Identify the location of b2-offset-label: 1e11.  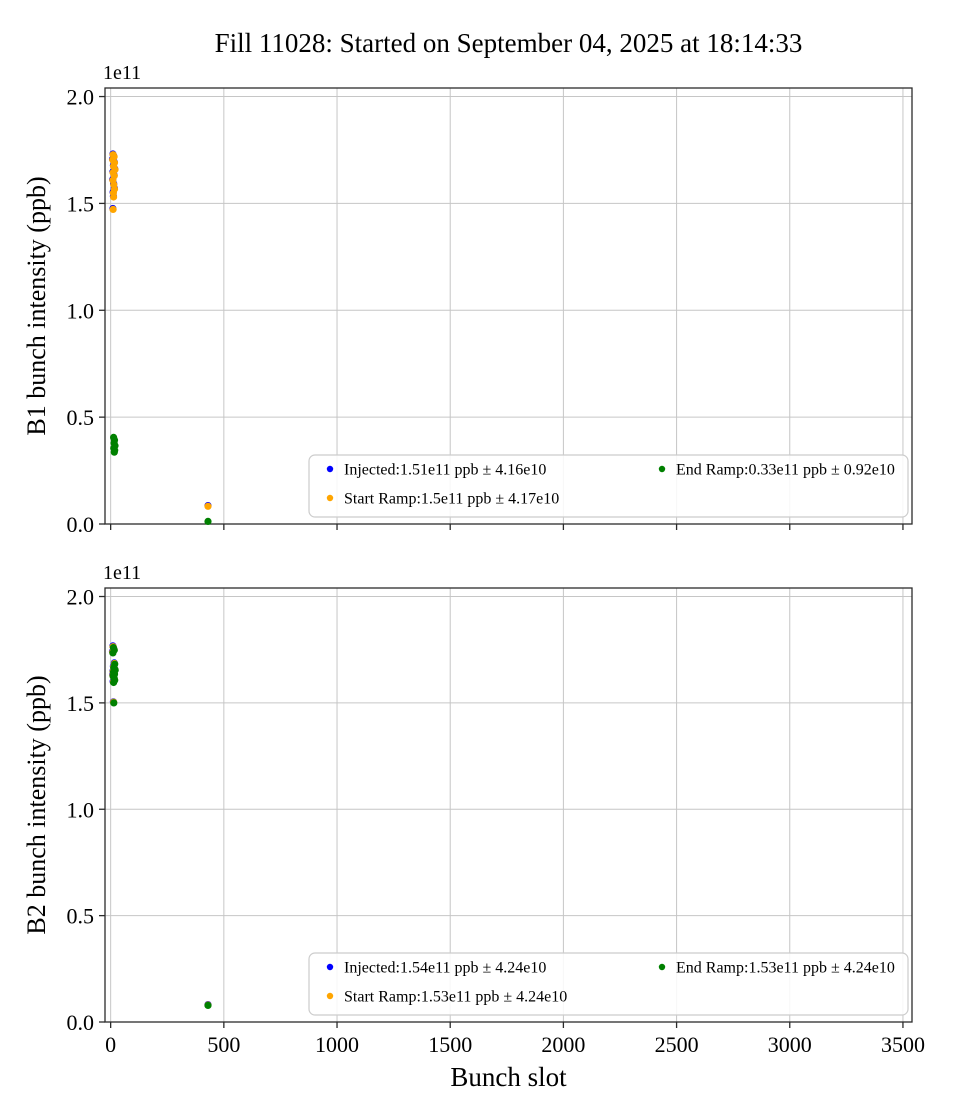
(122, 573).